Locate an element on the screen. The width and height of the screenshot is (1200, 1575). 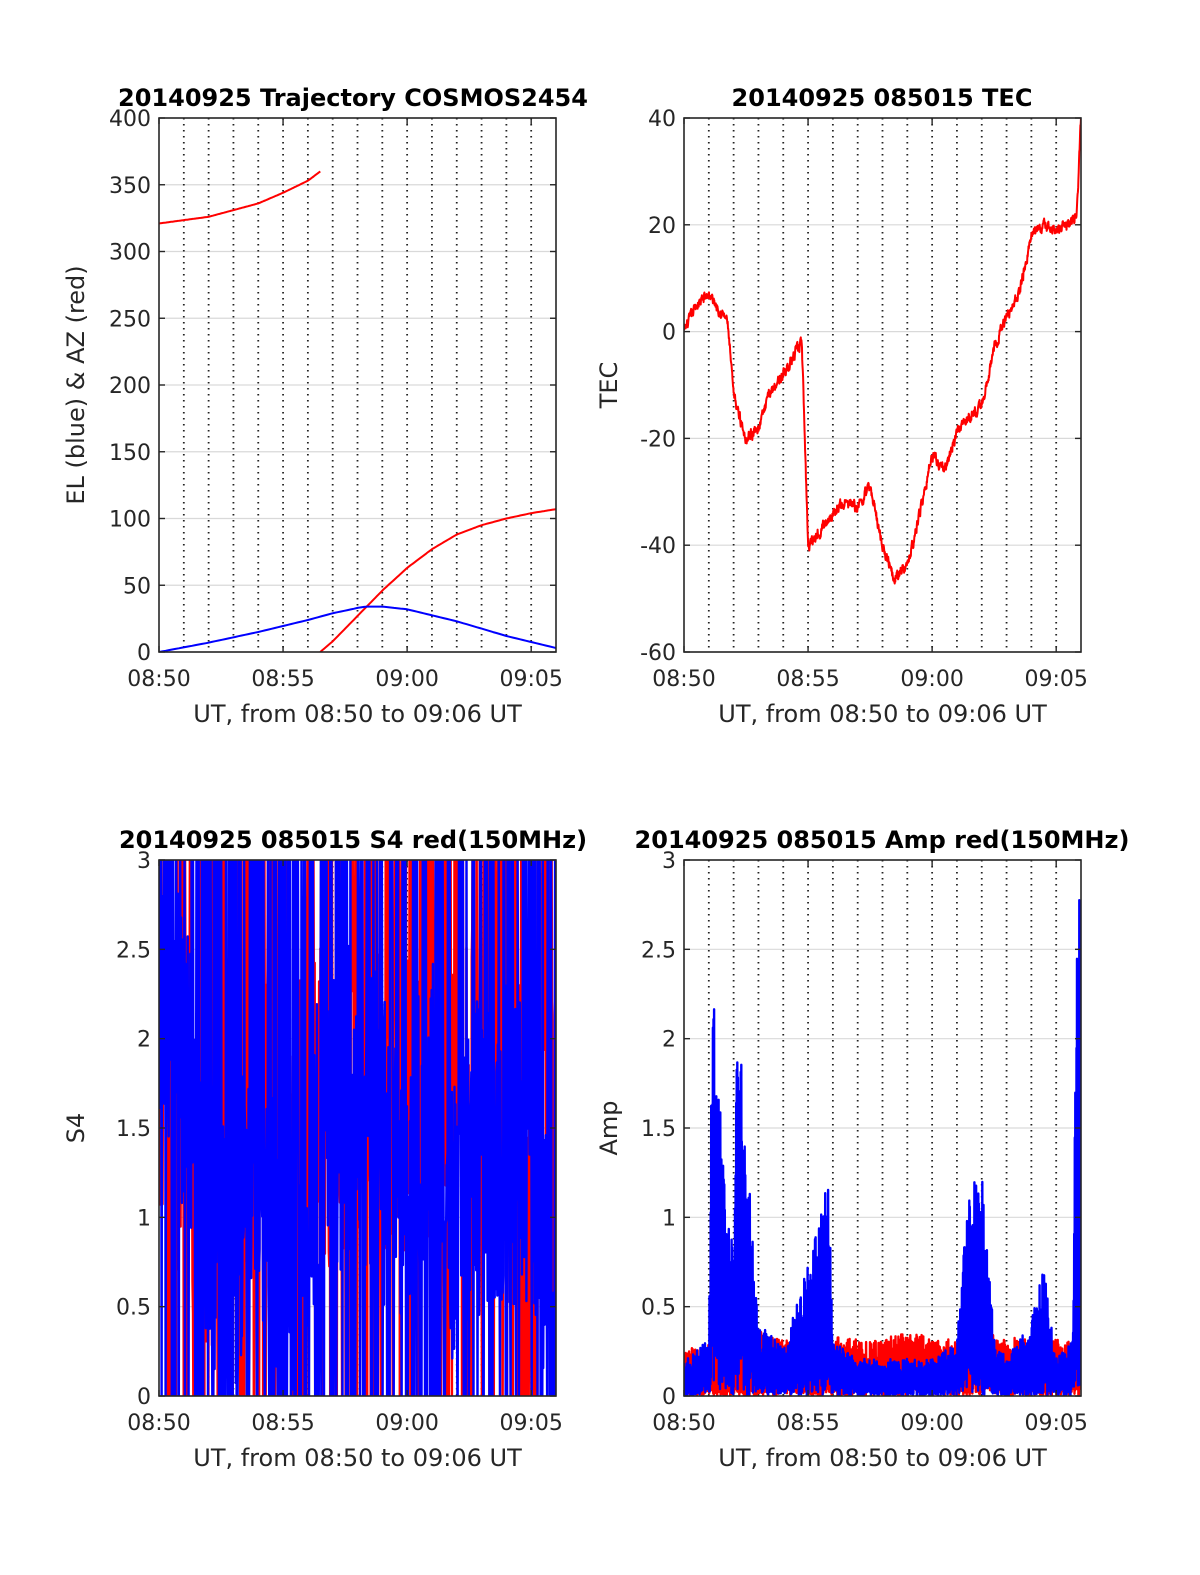
y-tick-label: 350 is located at coordinates (130, 186).